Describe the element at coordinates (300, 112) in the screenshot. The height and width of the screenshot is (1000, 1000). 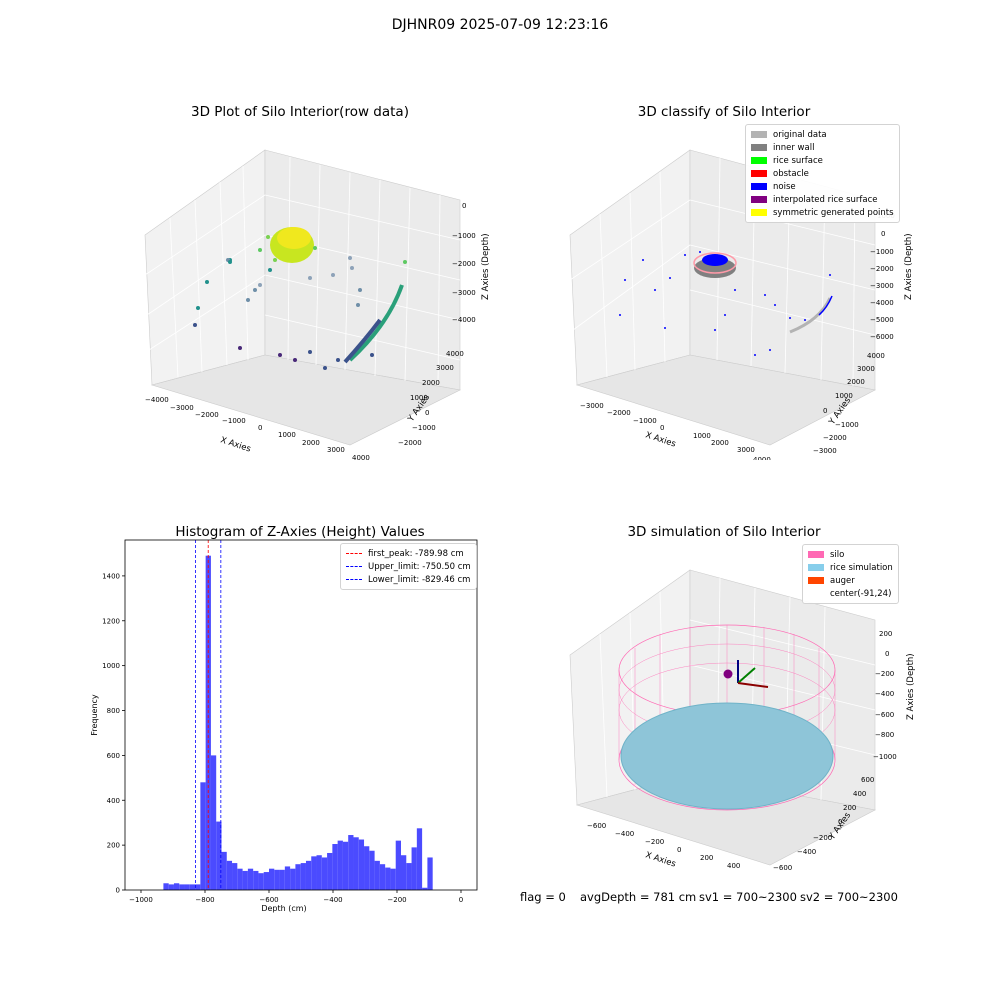
I see `raw-plot-title: 3D Plot of Silo Interior(row data)` at that location.